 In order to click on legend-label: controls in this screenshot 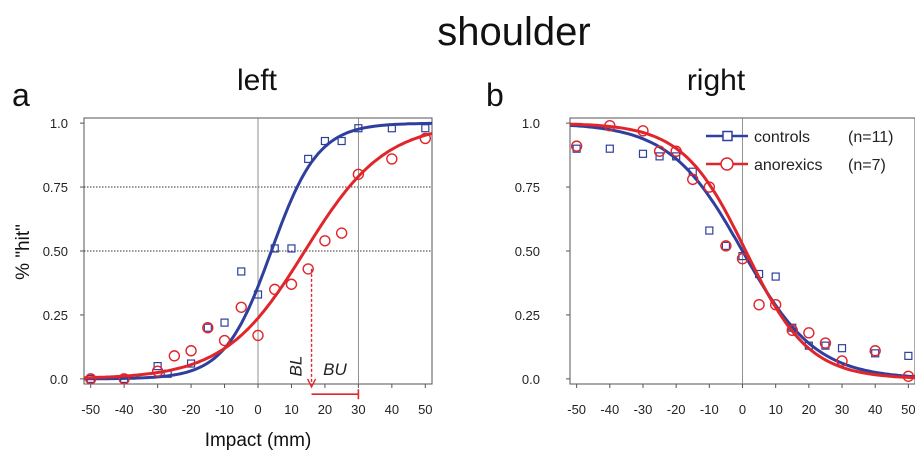, I will do `click(782, 137)`.